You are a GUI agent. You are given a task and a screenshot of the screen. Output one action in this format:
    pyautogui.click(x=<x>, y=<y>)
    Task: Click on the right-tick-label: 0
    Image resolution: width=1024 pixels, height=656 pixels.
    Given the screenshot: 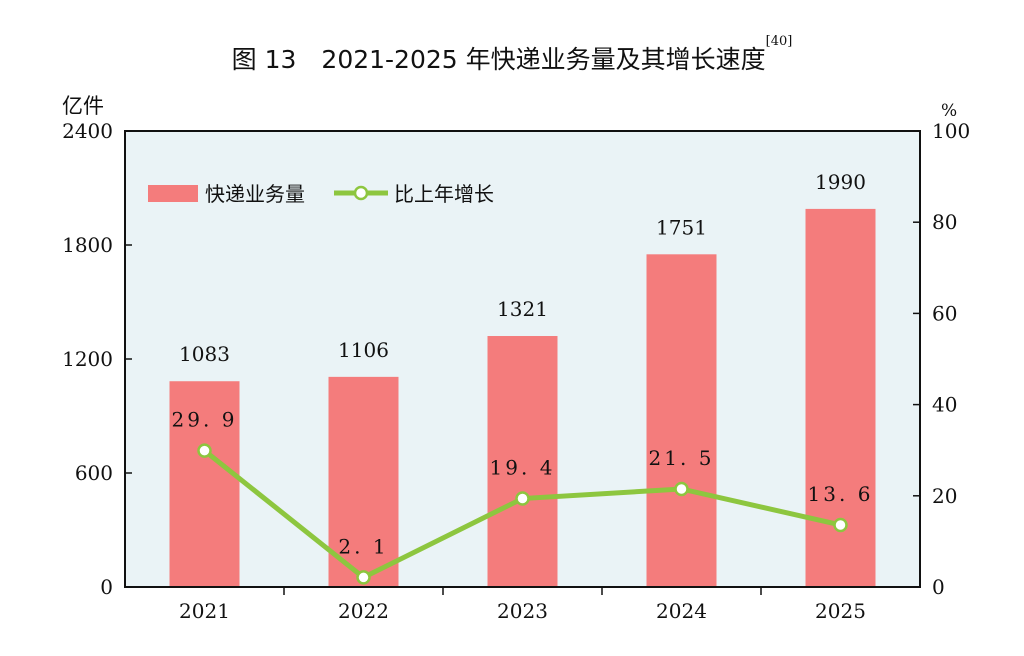 What is the action you would take?
    pyautogui.click(x=938, y=587)
    